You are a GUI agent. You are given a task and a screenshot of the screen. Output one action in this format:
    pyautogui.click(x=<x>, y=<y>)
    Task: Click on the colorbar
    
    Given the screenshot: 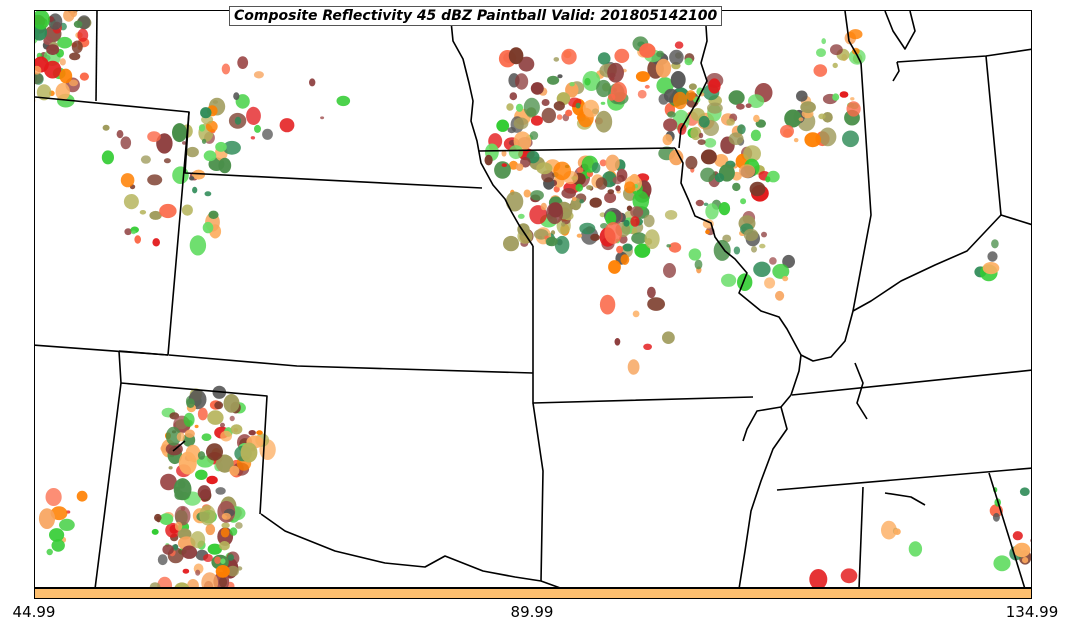 What is the action you would take?
    pyautogui.click(x=533, y=593)
    